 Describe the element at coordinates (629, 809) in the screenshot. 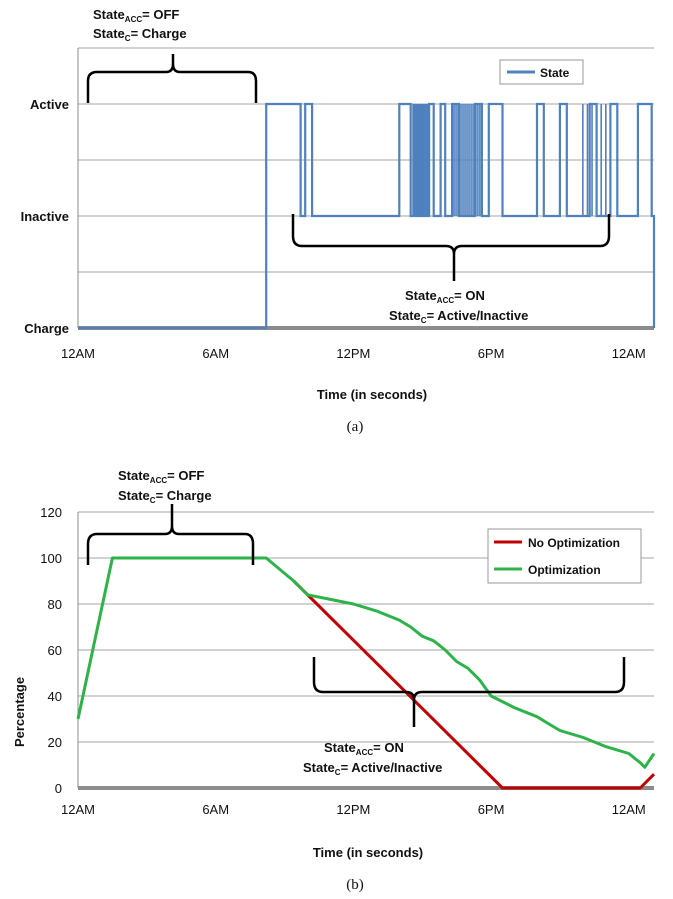

I see `chart-b-x-tick-4: 12AM` at that location.